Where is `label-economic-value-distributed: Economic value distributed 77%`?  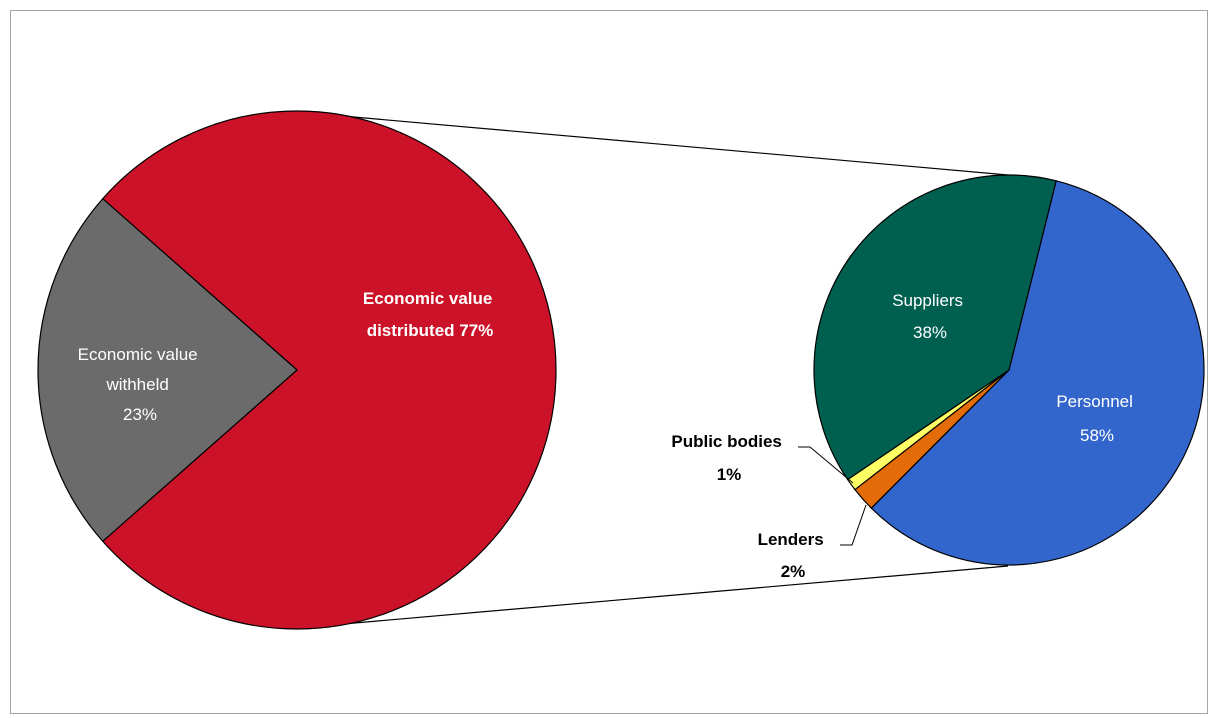 label-economic-value-distributed: Economic value distributed 77% is located at coordinates (430, 314).